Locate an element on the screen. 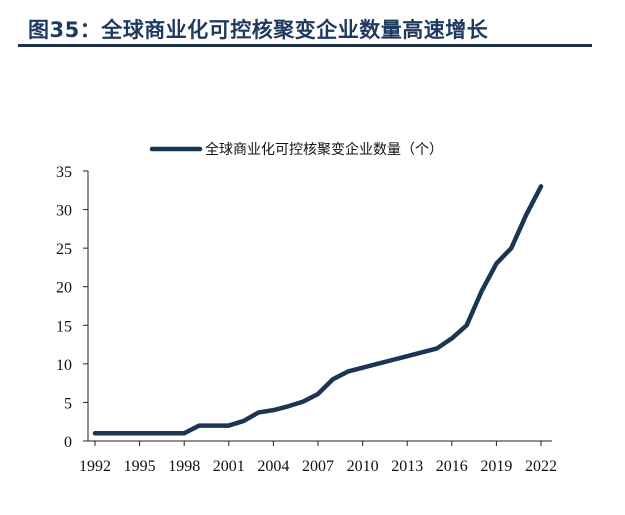  x-tick-label: 1995 is located at coordinates (140, 466).